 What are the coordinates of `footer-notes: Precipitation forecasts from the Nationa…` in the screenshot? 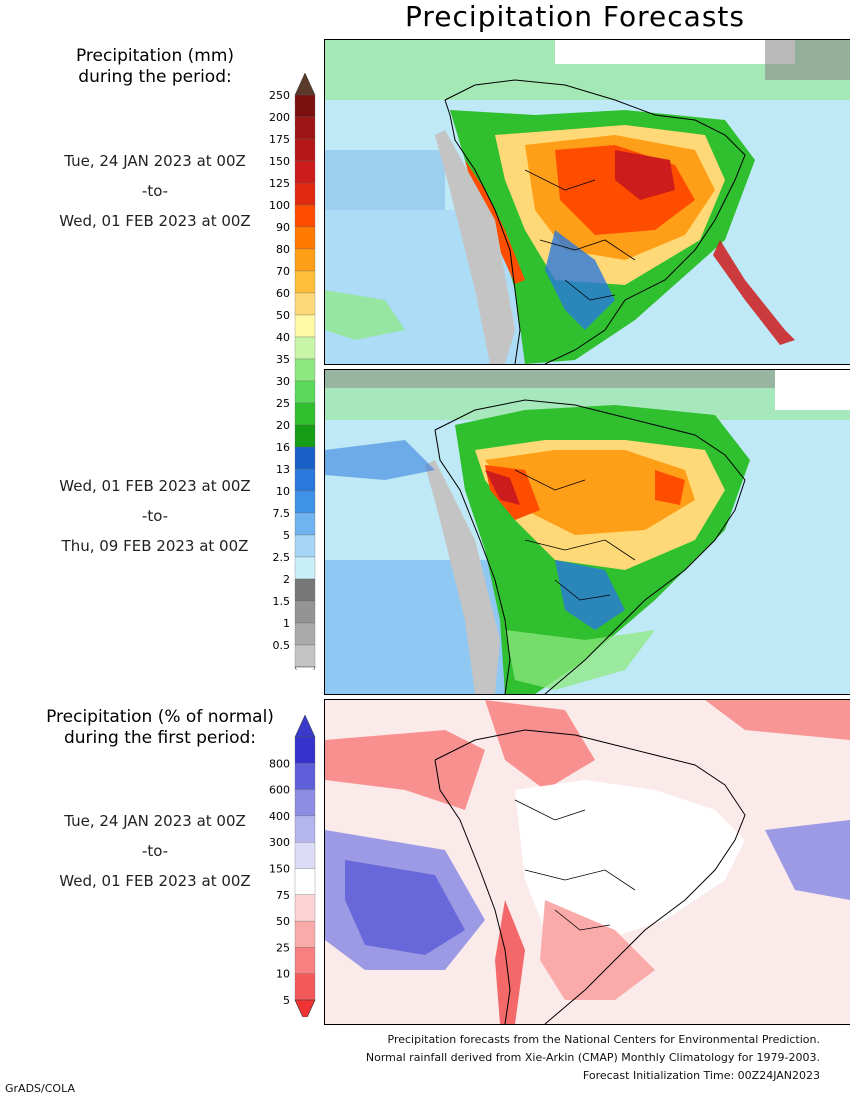 It's located at (593, 1058).